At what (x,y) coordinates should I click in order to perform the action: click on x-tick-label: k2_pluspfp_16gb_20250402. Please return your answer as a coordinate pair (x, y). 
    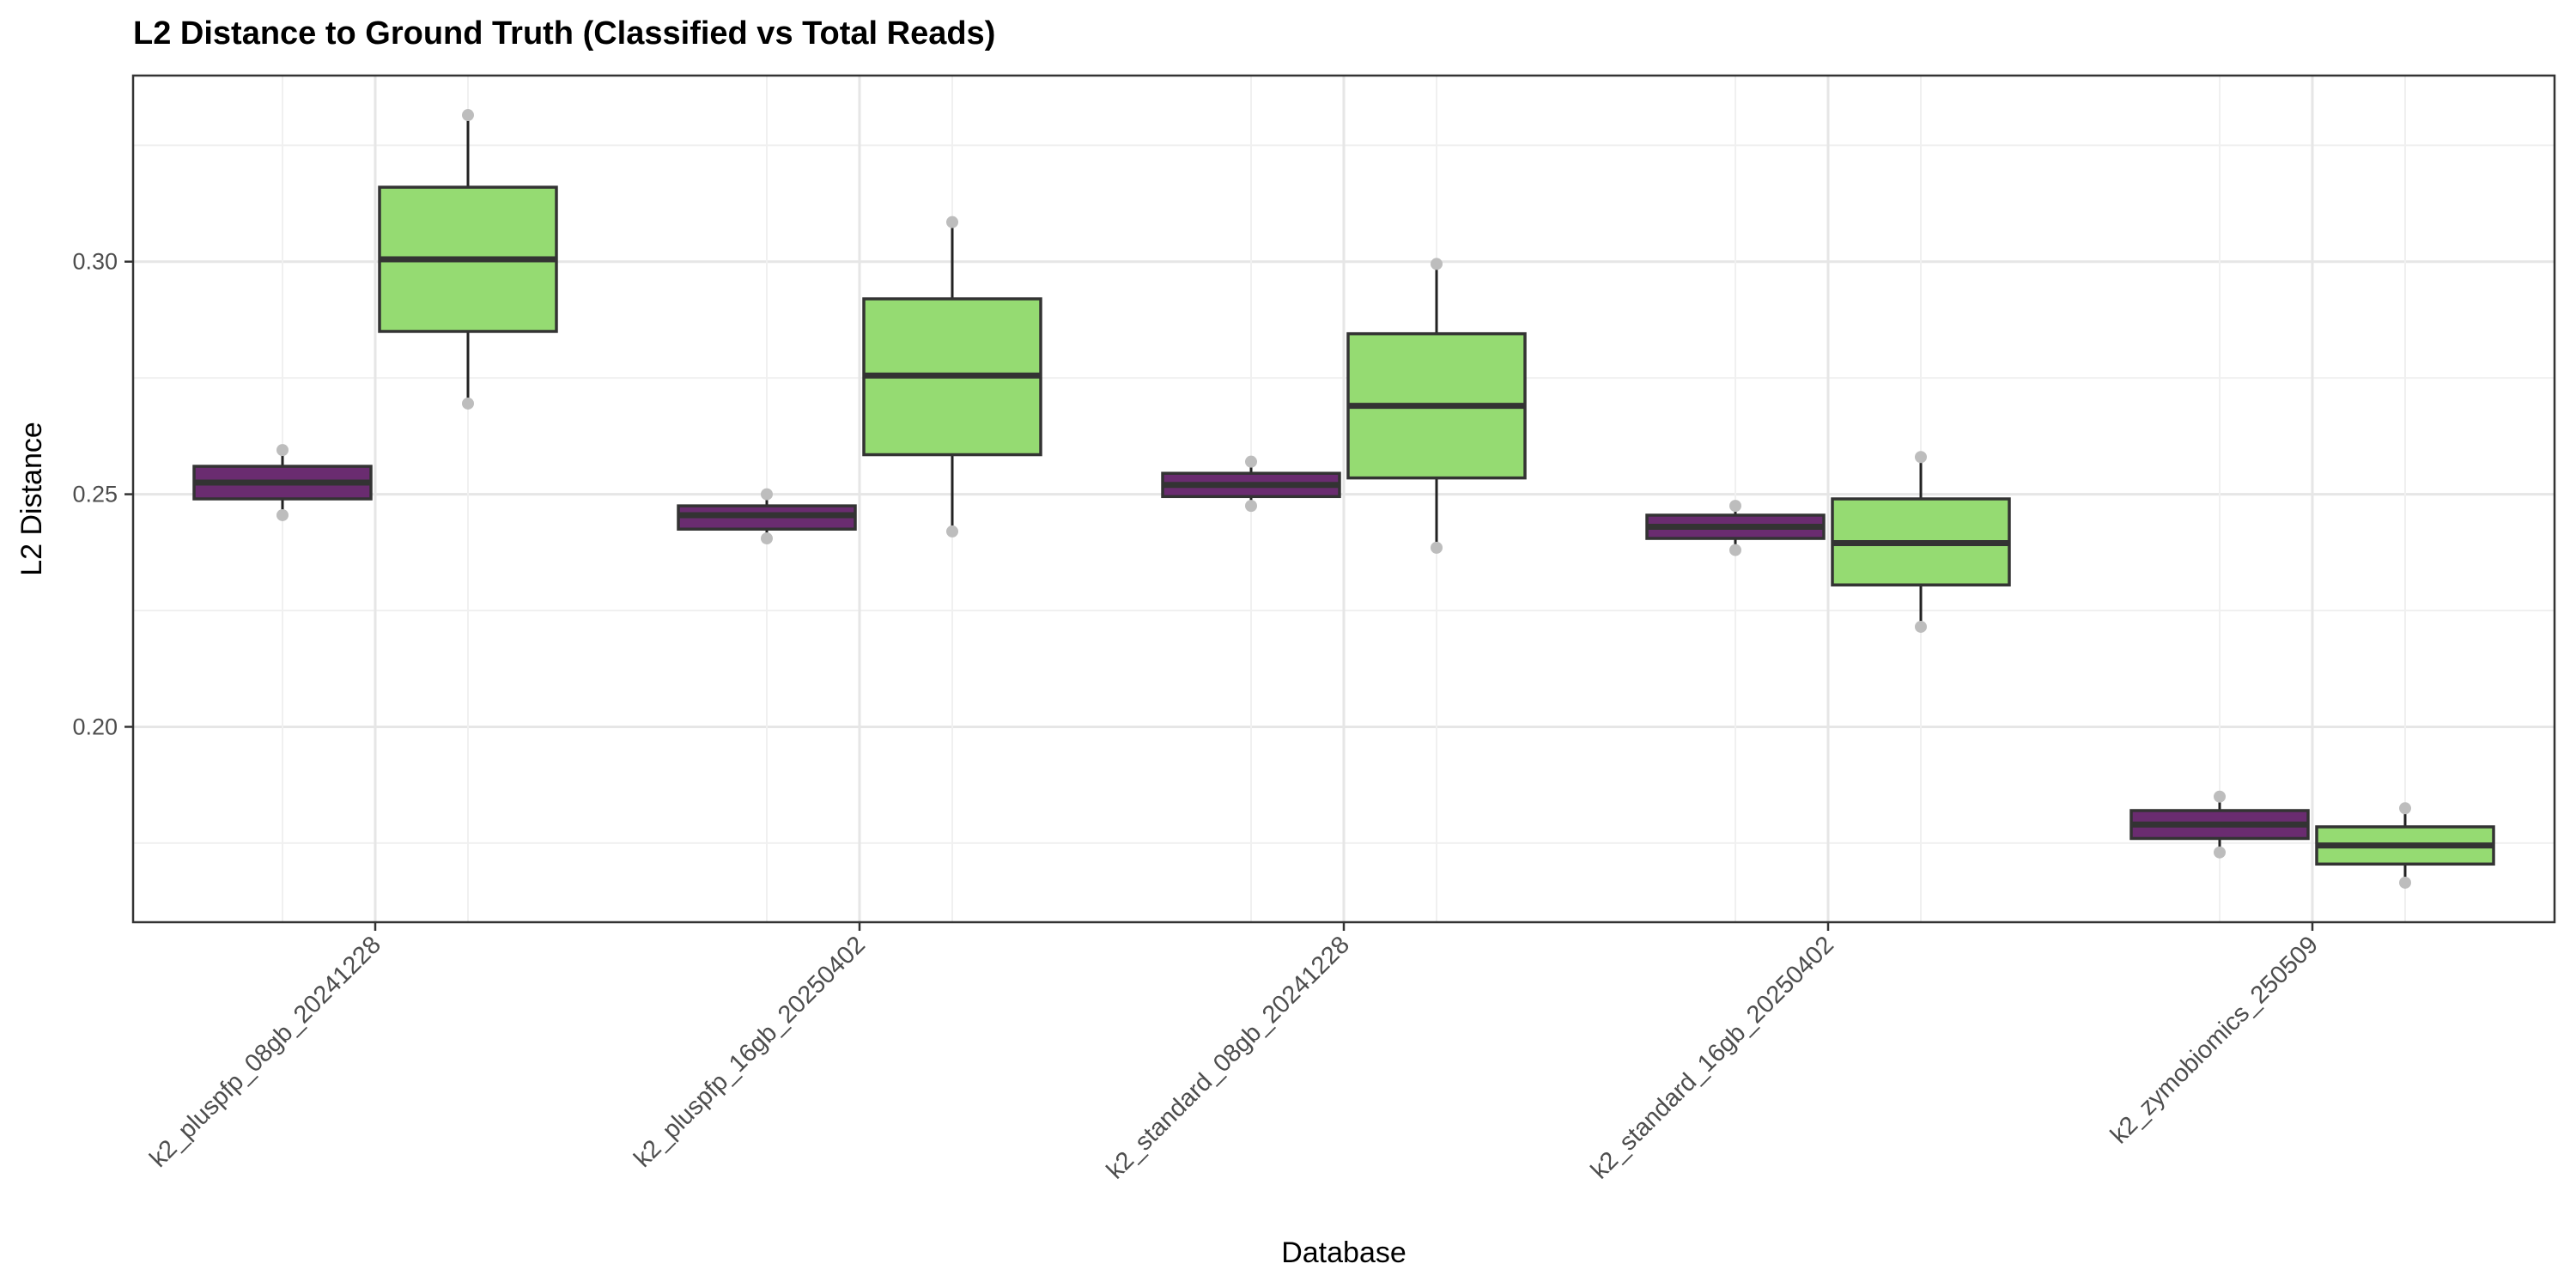
    Looking at the image, I should click on (749, 1052).